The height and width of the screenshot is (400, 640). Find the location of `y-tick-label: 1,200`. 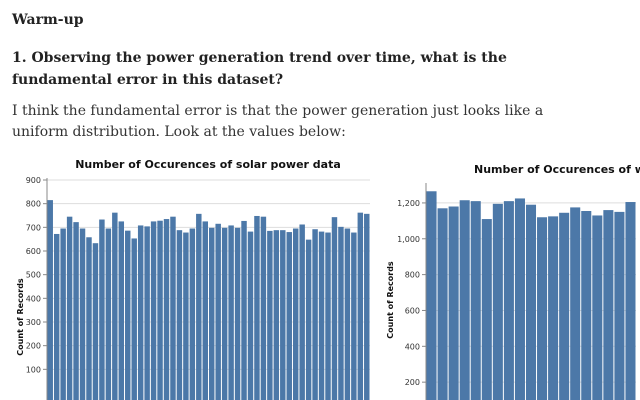

y-tick-label: 1,200 is located at coordinates (408, 203).